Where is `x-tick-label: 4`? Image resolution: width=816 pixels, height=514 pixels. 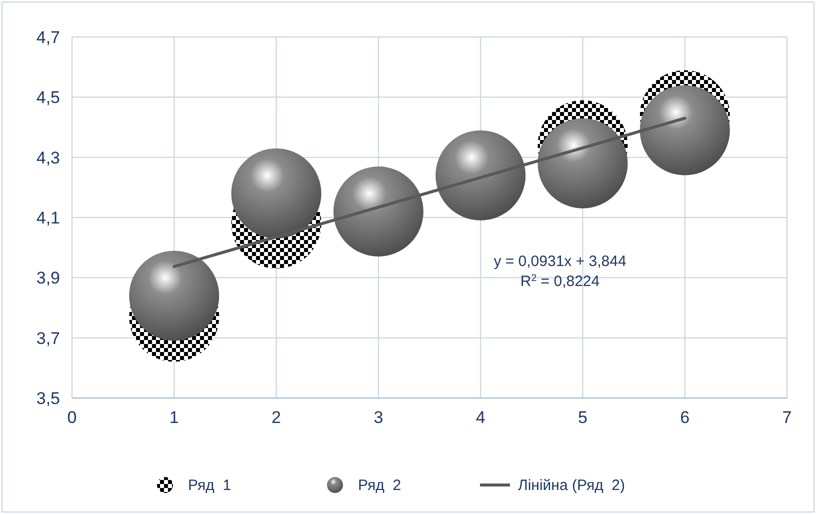 x-tick-label: 4 is located at coordinates (481, 417).